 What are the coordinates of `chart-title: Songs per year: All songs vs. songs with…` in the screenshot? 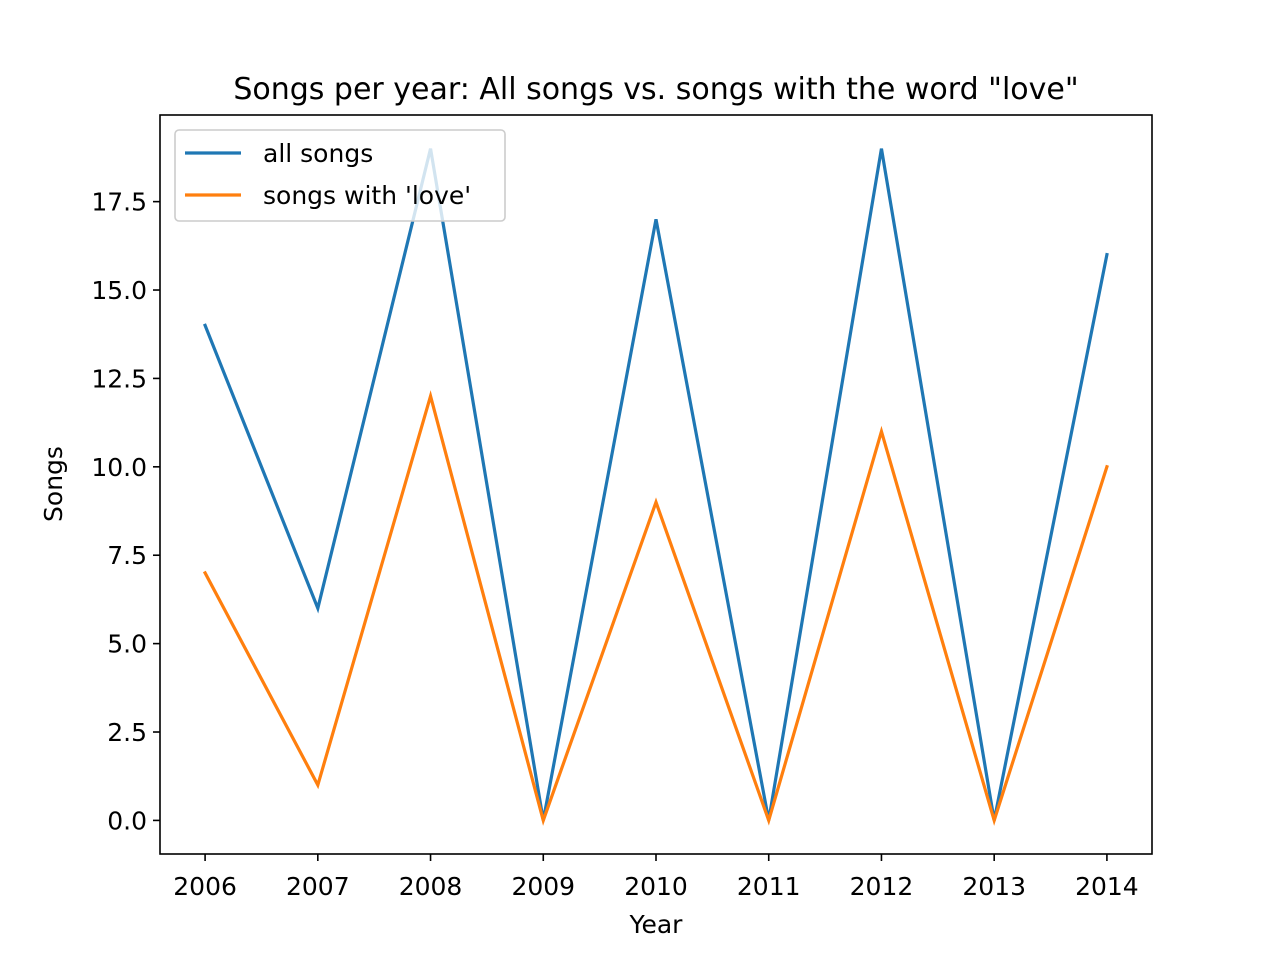 It's located at (655, 89).